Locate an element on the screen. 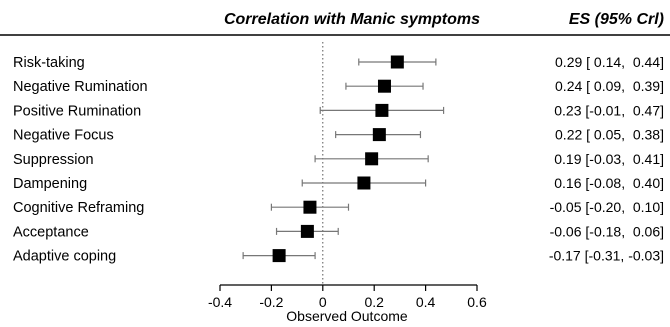  row-label: Dampening is located at coordinates (50, 184).